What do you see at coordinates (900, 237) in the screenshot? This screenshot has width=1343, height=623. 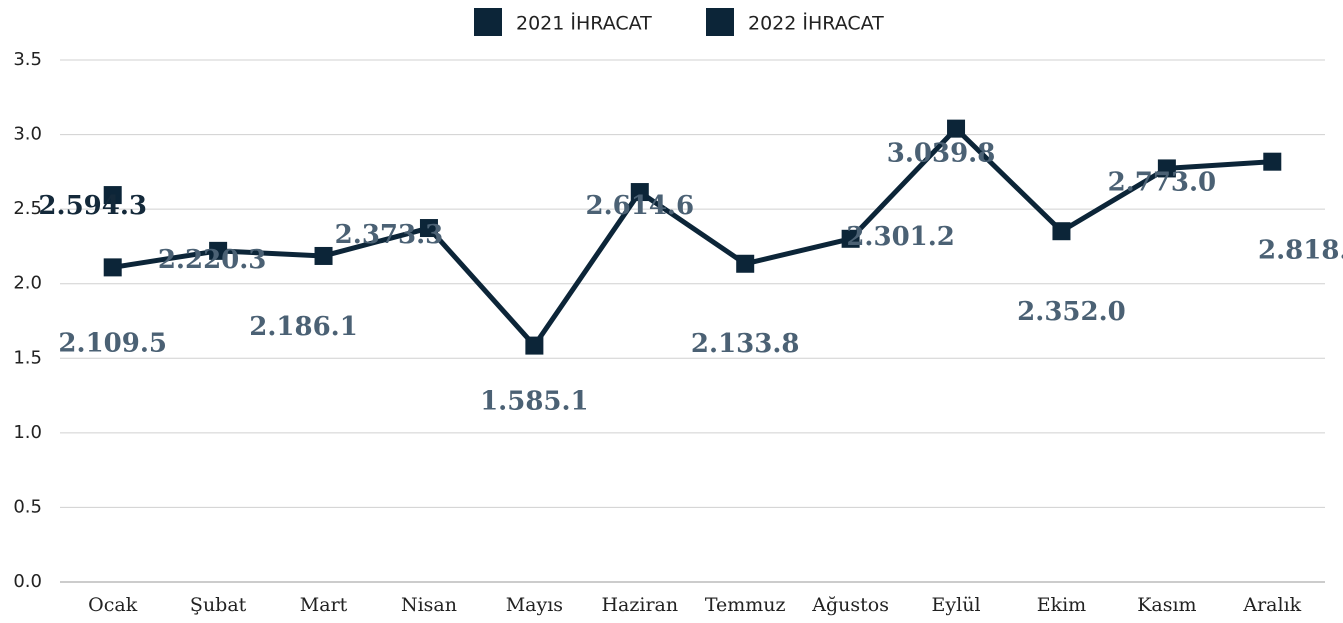 I see `data-label: 2.301.2` at bounding box center [900, 237].